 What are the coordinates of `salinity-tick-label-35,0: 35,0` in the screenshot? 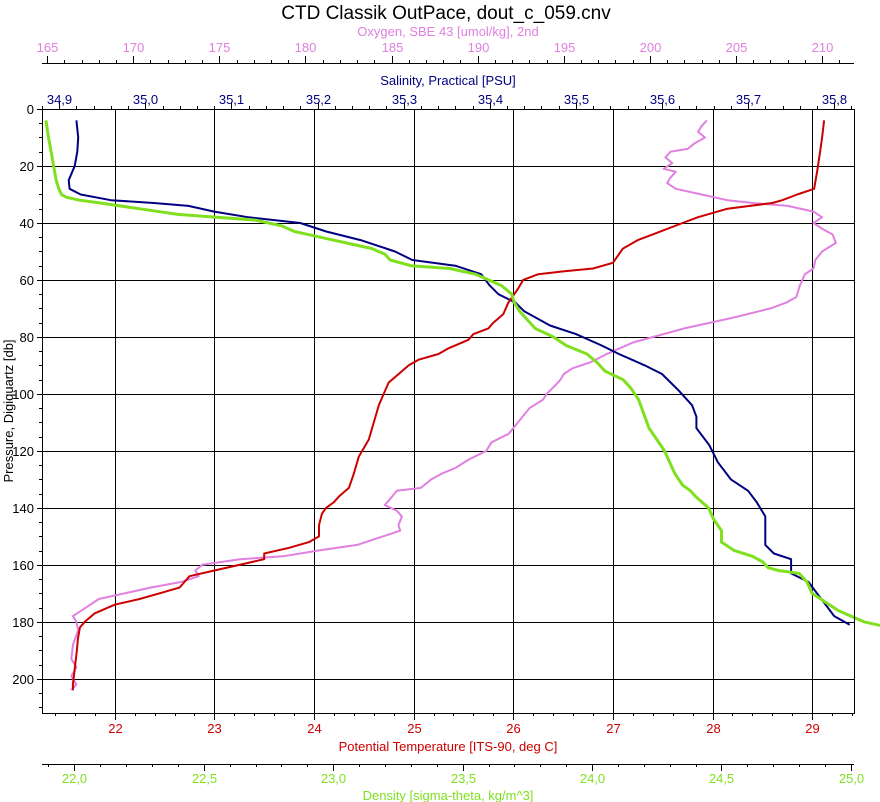 It's located at (145, 99).